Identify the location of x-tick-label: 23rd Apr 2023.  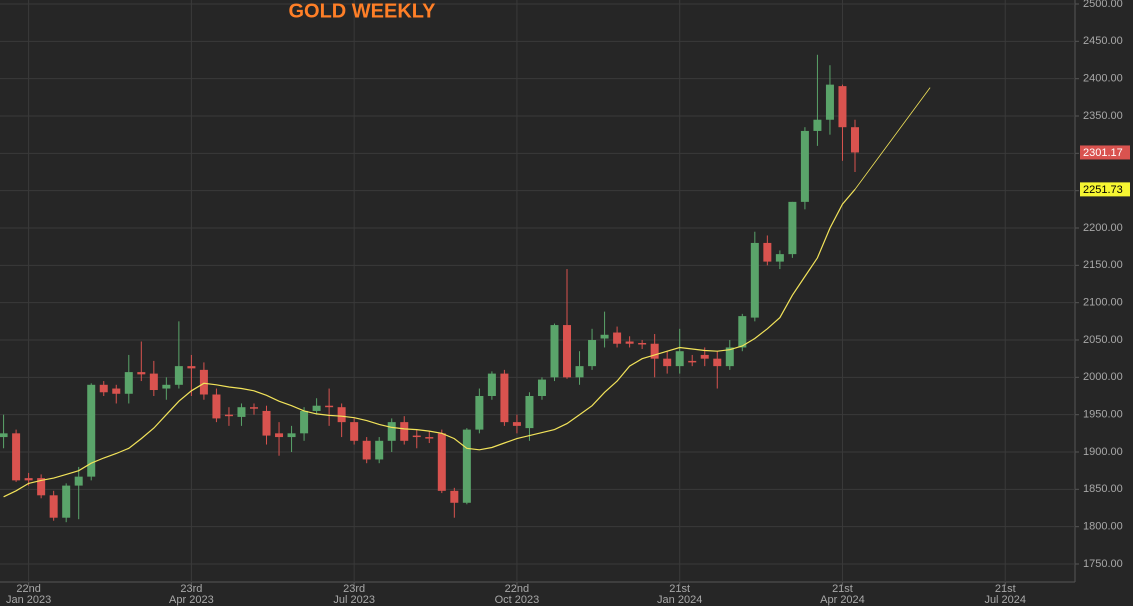
(191, 594).